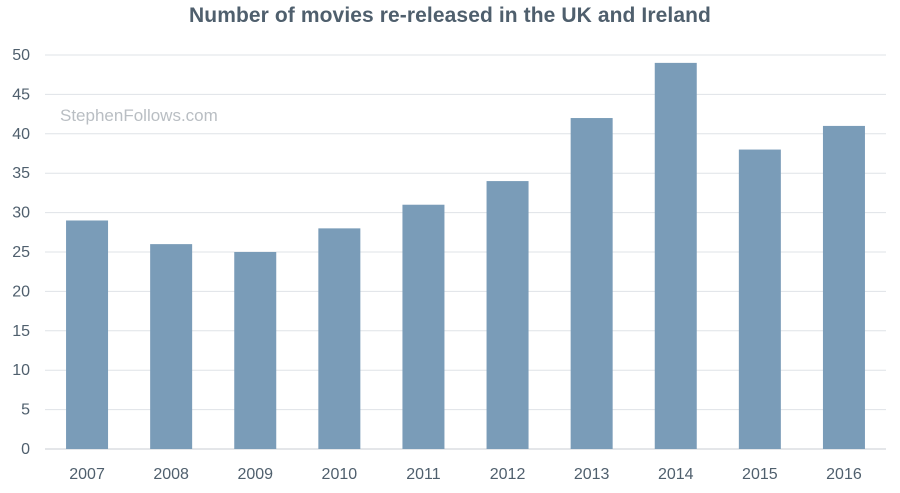 The height and width of the screenshot is (493, 900). Describe the element at coordinates (760, 474) in the screenshot. I see `x-tick-label: 2015` at that location.